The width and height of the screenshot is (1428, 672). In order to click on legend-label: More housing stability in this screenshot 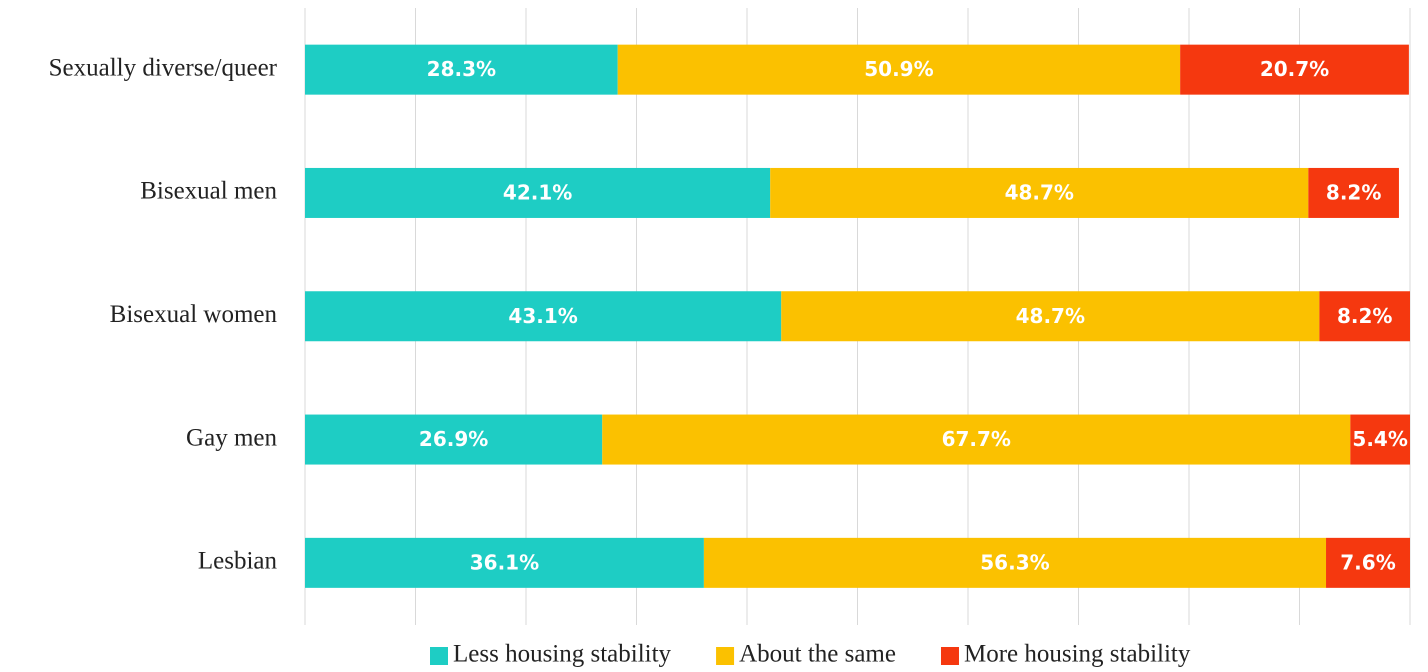, I will do `click(1077, 654)`.